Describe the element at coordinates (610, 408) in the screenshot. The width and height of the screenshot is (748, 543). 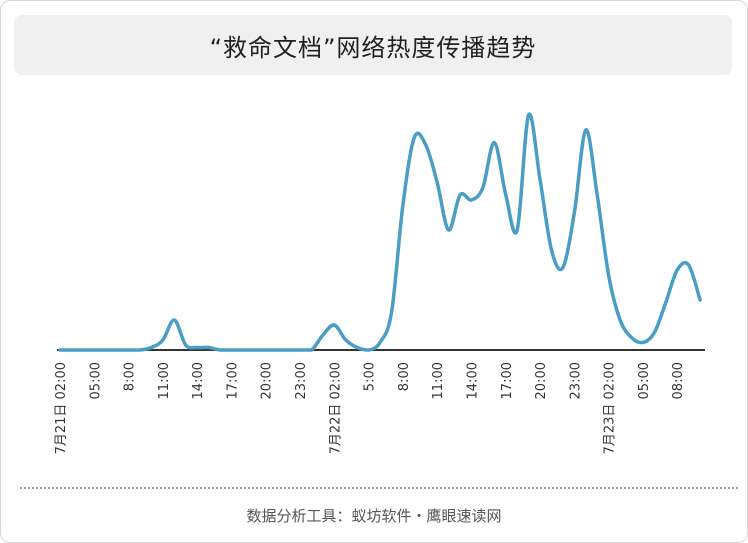
I see `x-tick-label: 7月23日 02:00` at that location.